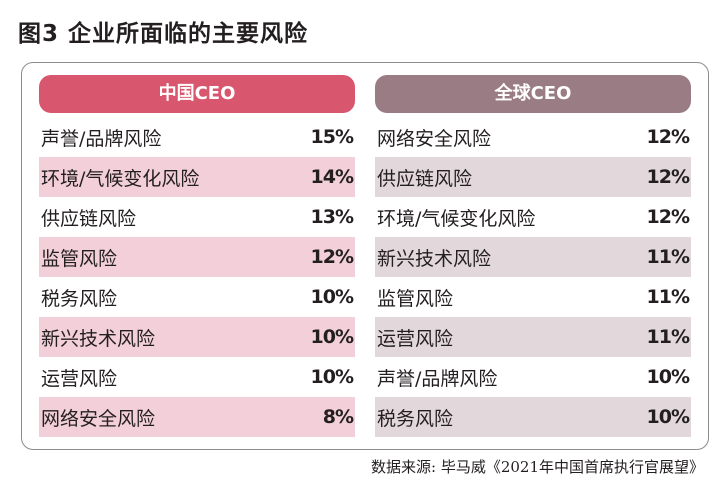 This screenshot has height=488, width=724. I want to click on table-row: 环境/气候变化风险 14%, so click(197, 177).